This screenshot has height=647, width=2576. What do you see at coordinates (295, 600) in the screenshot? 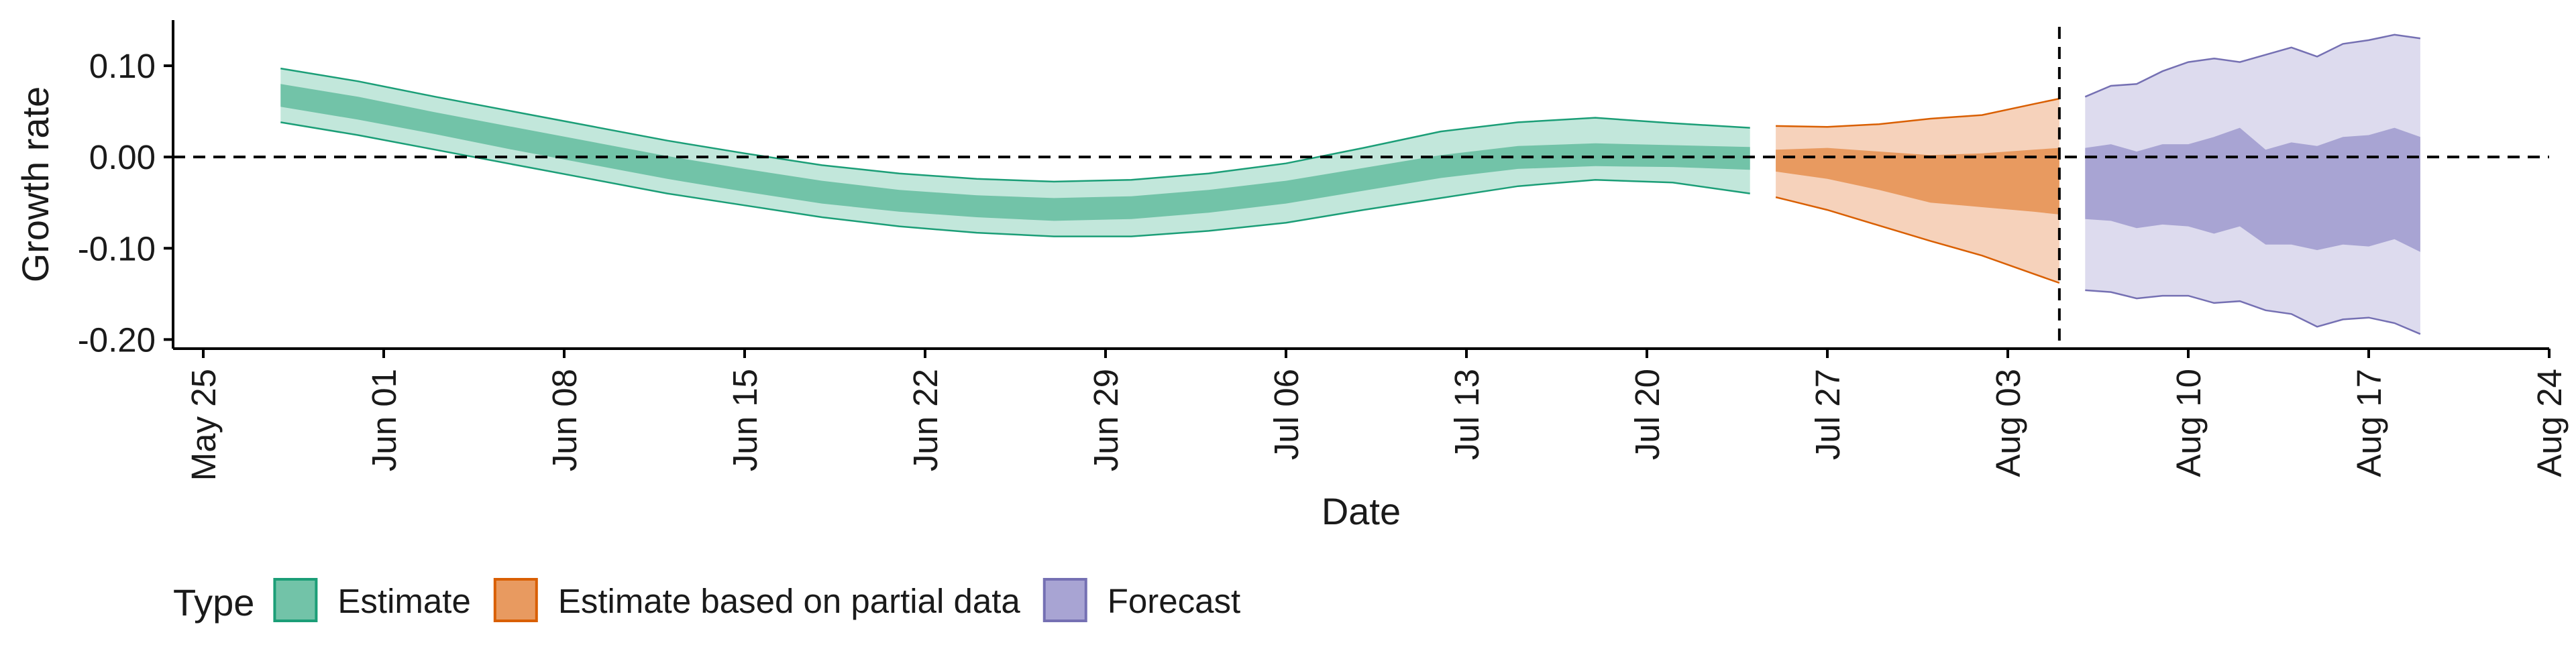
I see `legend-swatch-estimate` at bounding box center [295, 600].